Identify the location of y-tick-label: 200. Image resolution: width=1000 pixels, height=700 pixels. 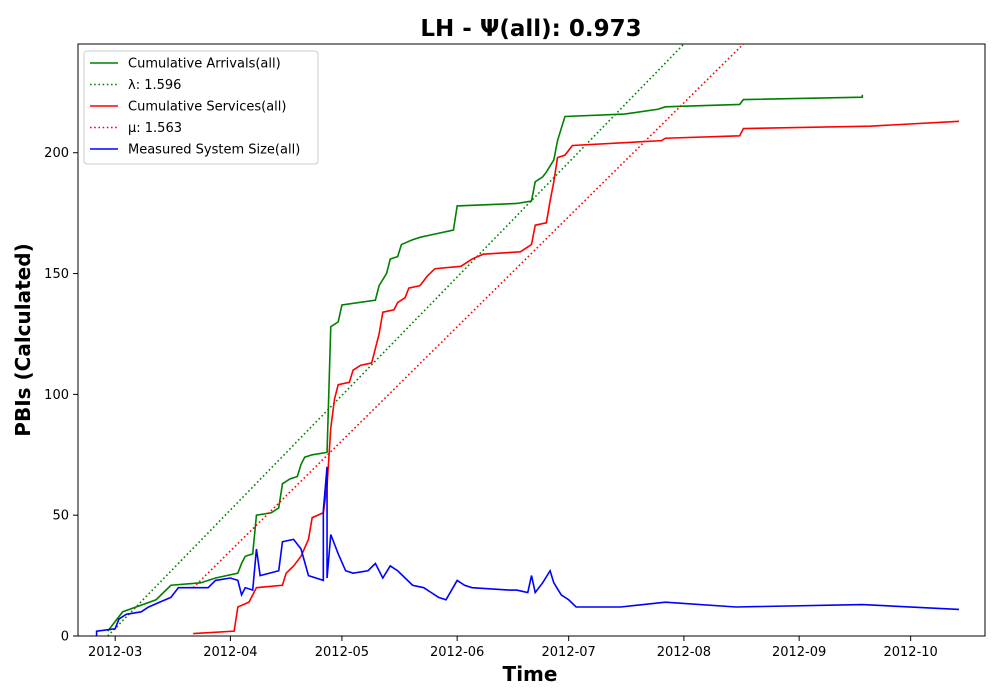
(56, 153).